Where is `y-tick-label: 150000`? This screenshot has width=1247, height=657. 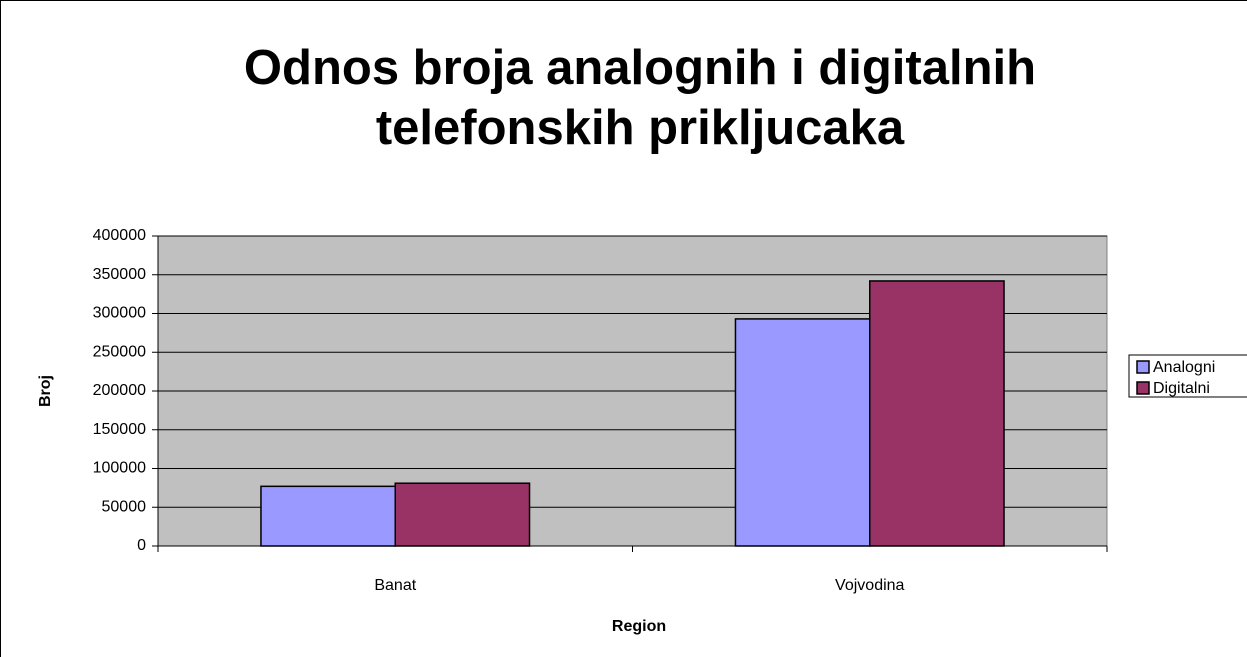 y-tick-label: 150000 is located at coordinates (119, 429).